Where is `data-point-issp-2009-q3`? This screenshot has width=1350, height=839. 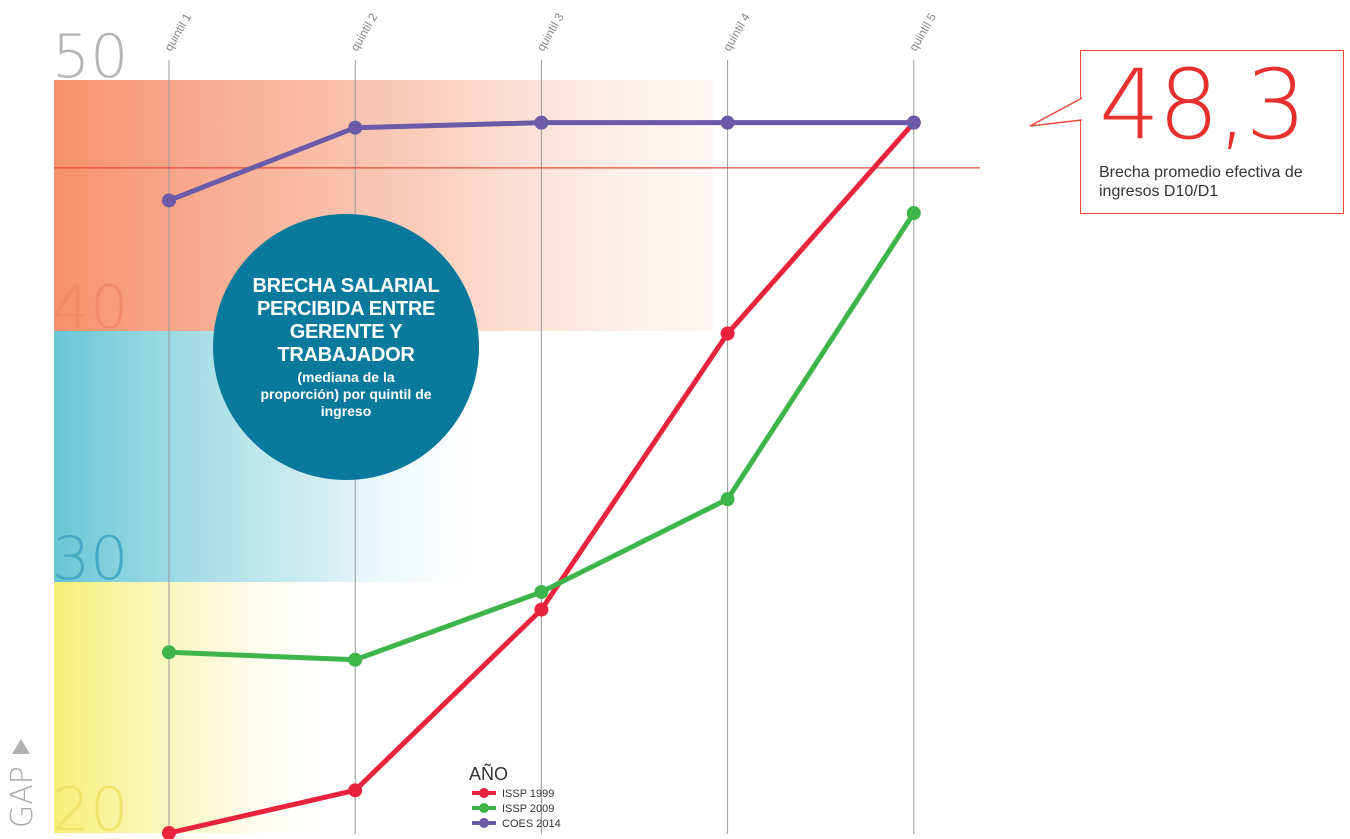
data-point-issp-2009-q3 is located at coordinates (541, 592).